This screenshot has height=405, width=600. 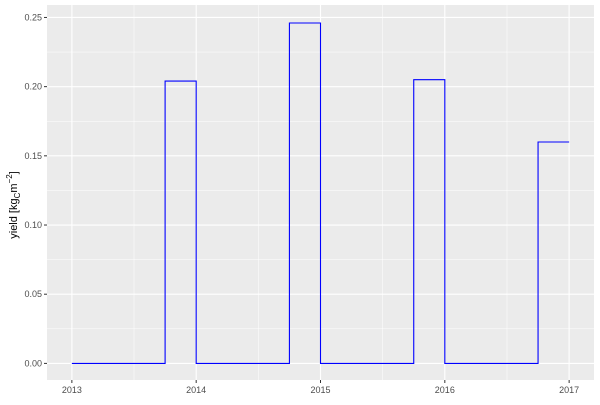 What do you see at coordinates (569, 390) in the screenshot?
I see `x-tick-label: 2017` at bounding box center [569, 390].